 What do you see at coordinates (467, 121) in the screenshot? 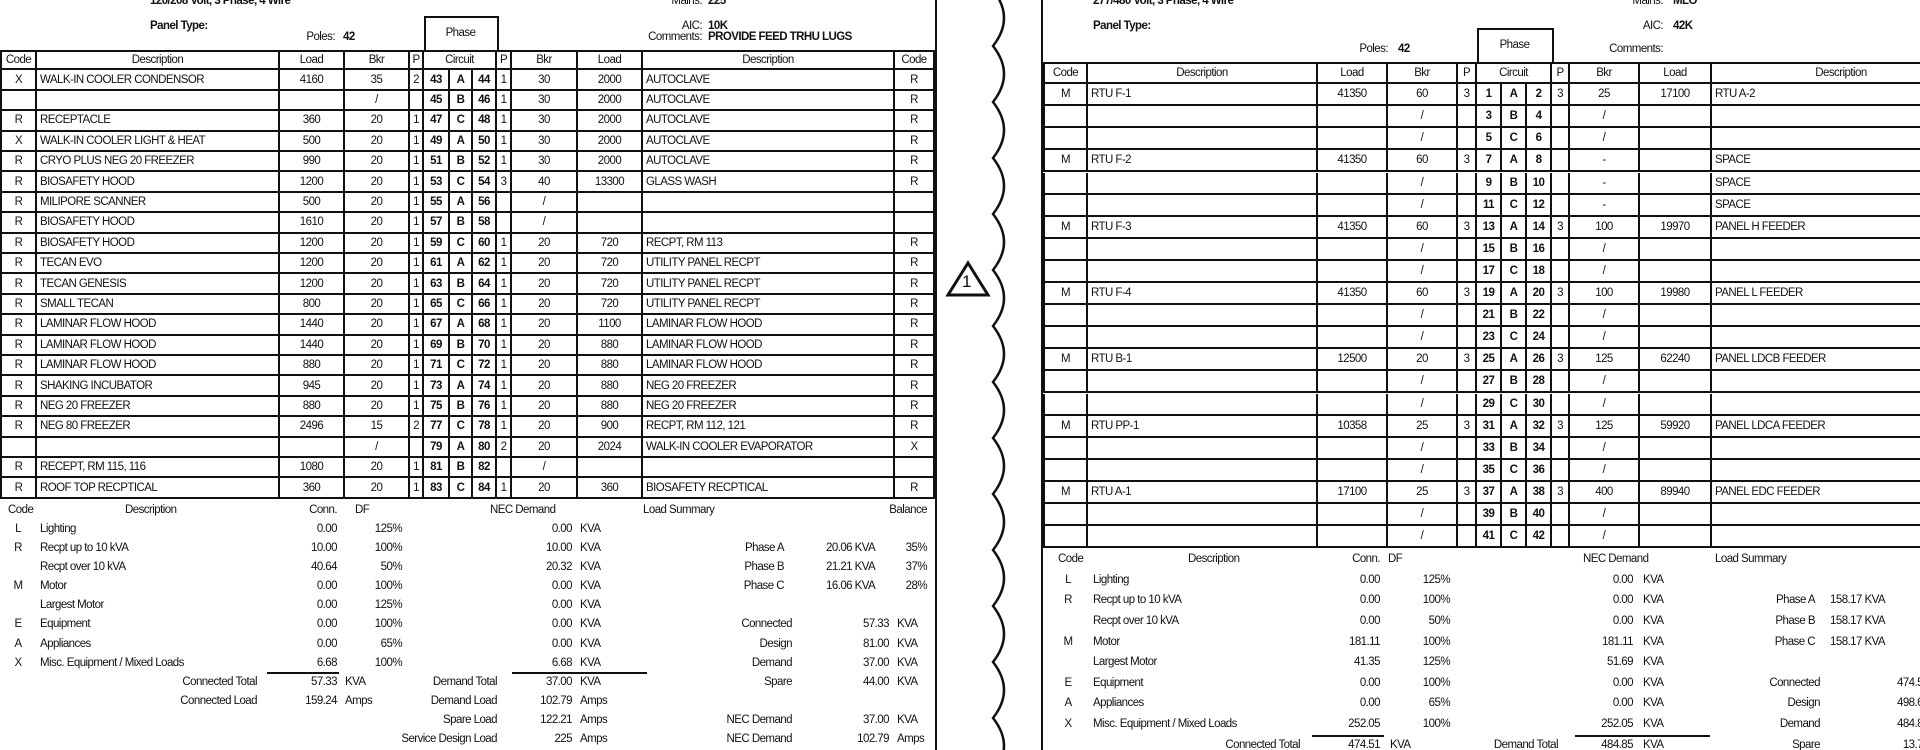
I see `circuit-row: R RECEPTACLE 360 20 1 47 C 48 1 30 2000 AUTOCLAVE R` at bounding box center [467, 121].